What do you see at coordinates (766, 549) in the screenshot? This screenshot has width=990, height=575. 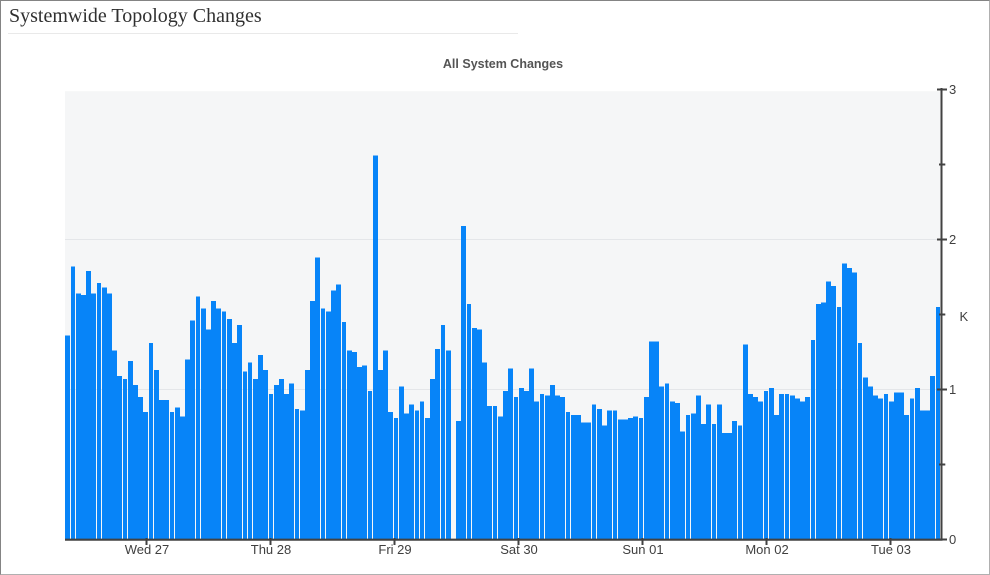 I see `svg-text: Mon 02` at bounding box center [766, 549].